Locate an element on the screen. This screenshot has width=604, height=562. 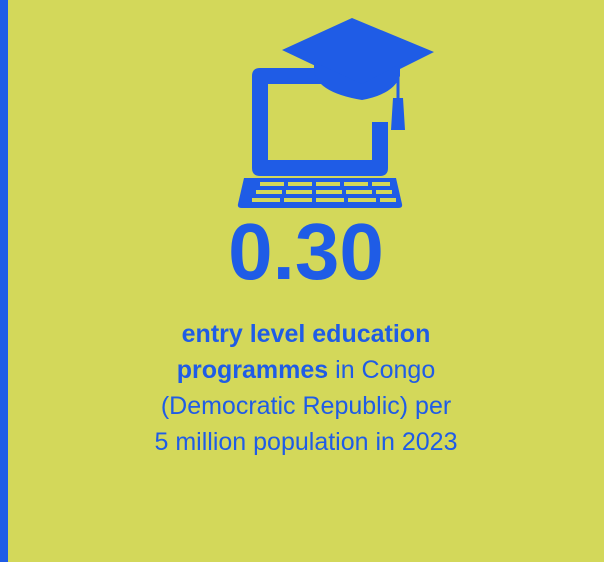
caption-line4: 5 million population in 2023 is located at coordinates (306, 442).